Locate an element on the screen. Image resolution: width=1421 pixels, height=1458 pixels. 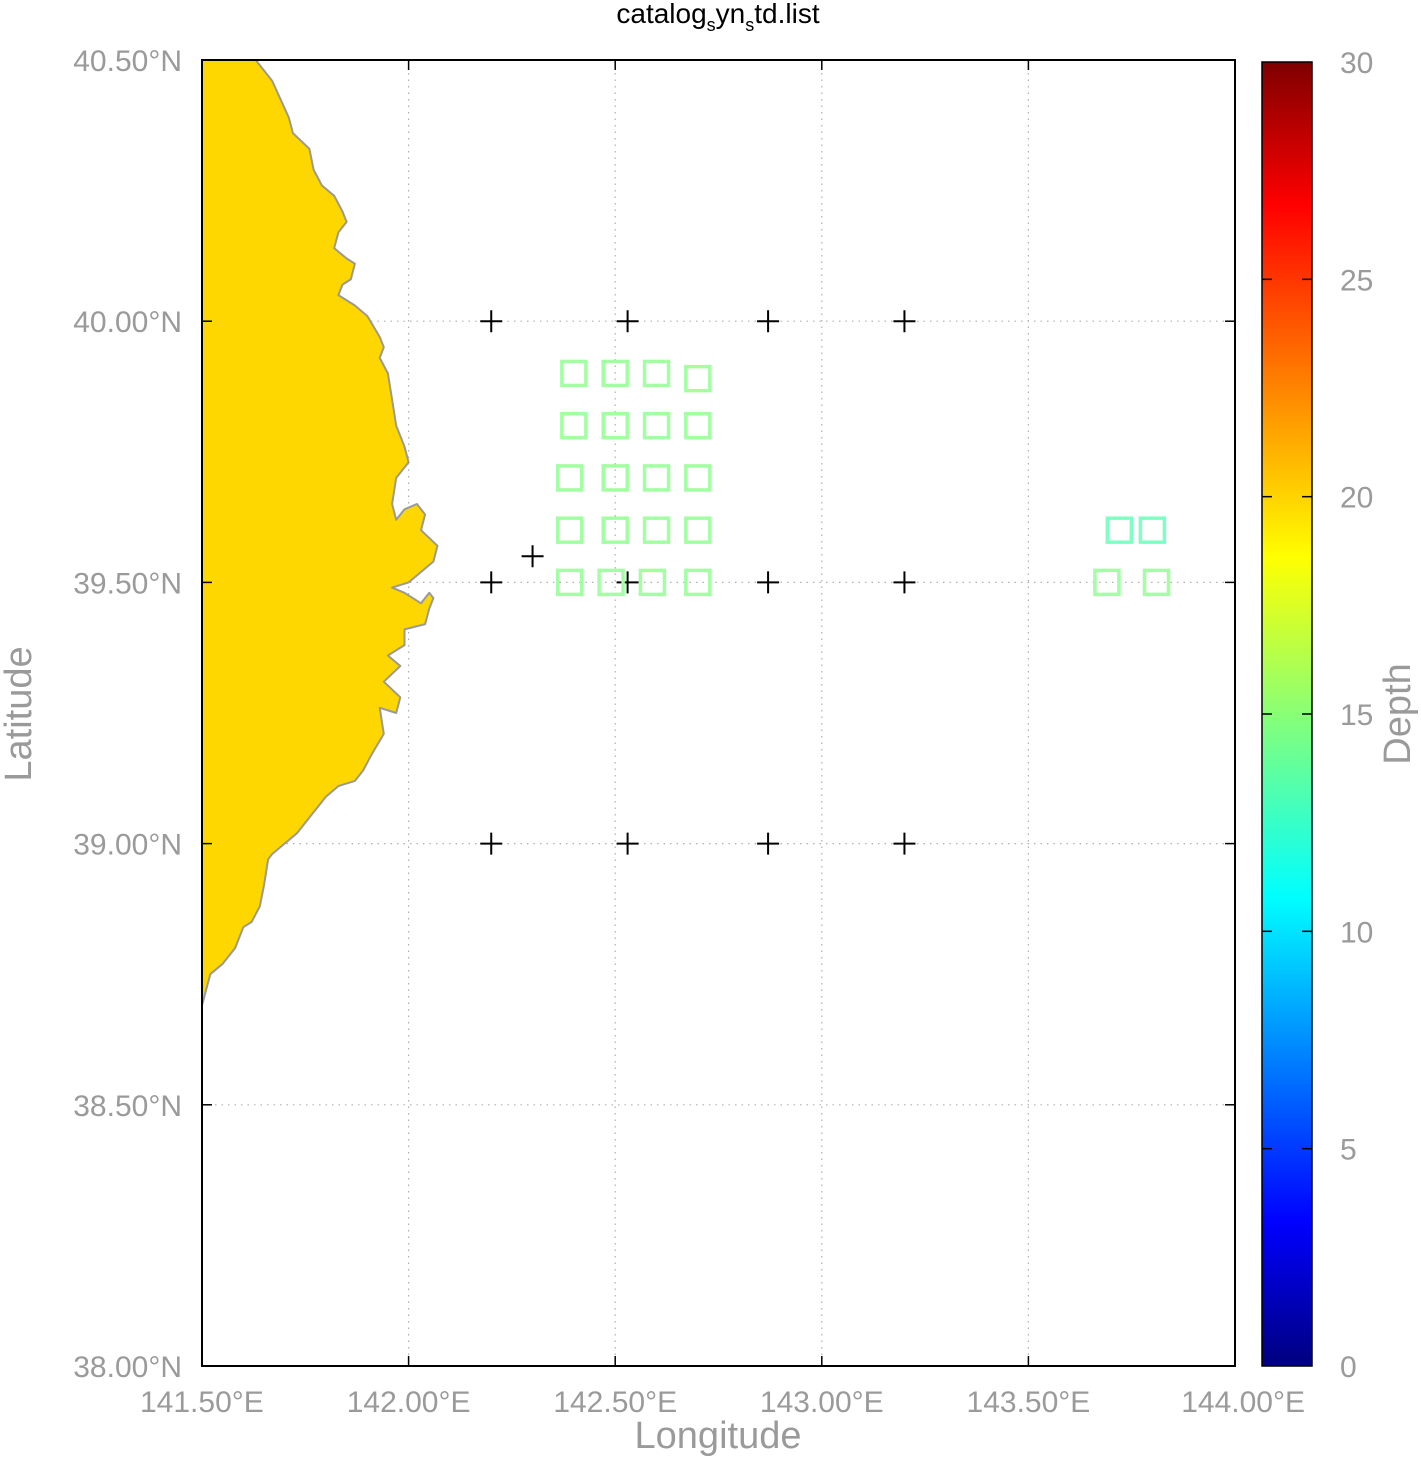
colorbar-tick-label: 25 is located at coordinates (1356, 280).